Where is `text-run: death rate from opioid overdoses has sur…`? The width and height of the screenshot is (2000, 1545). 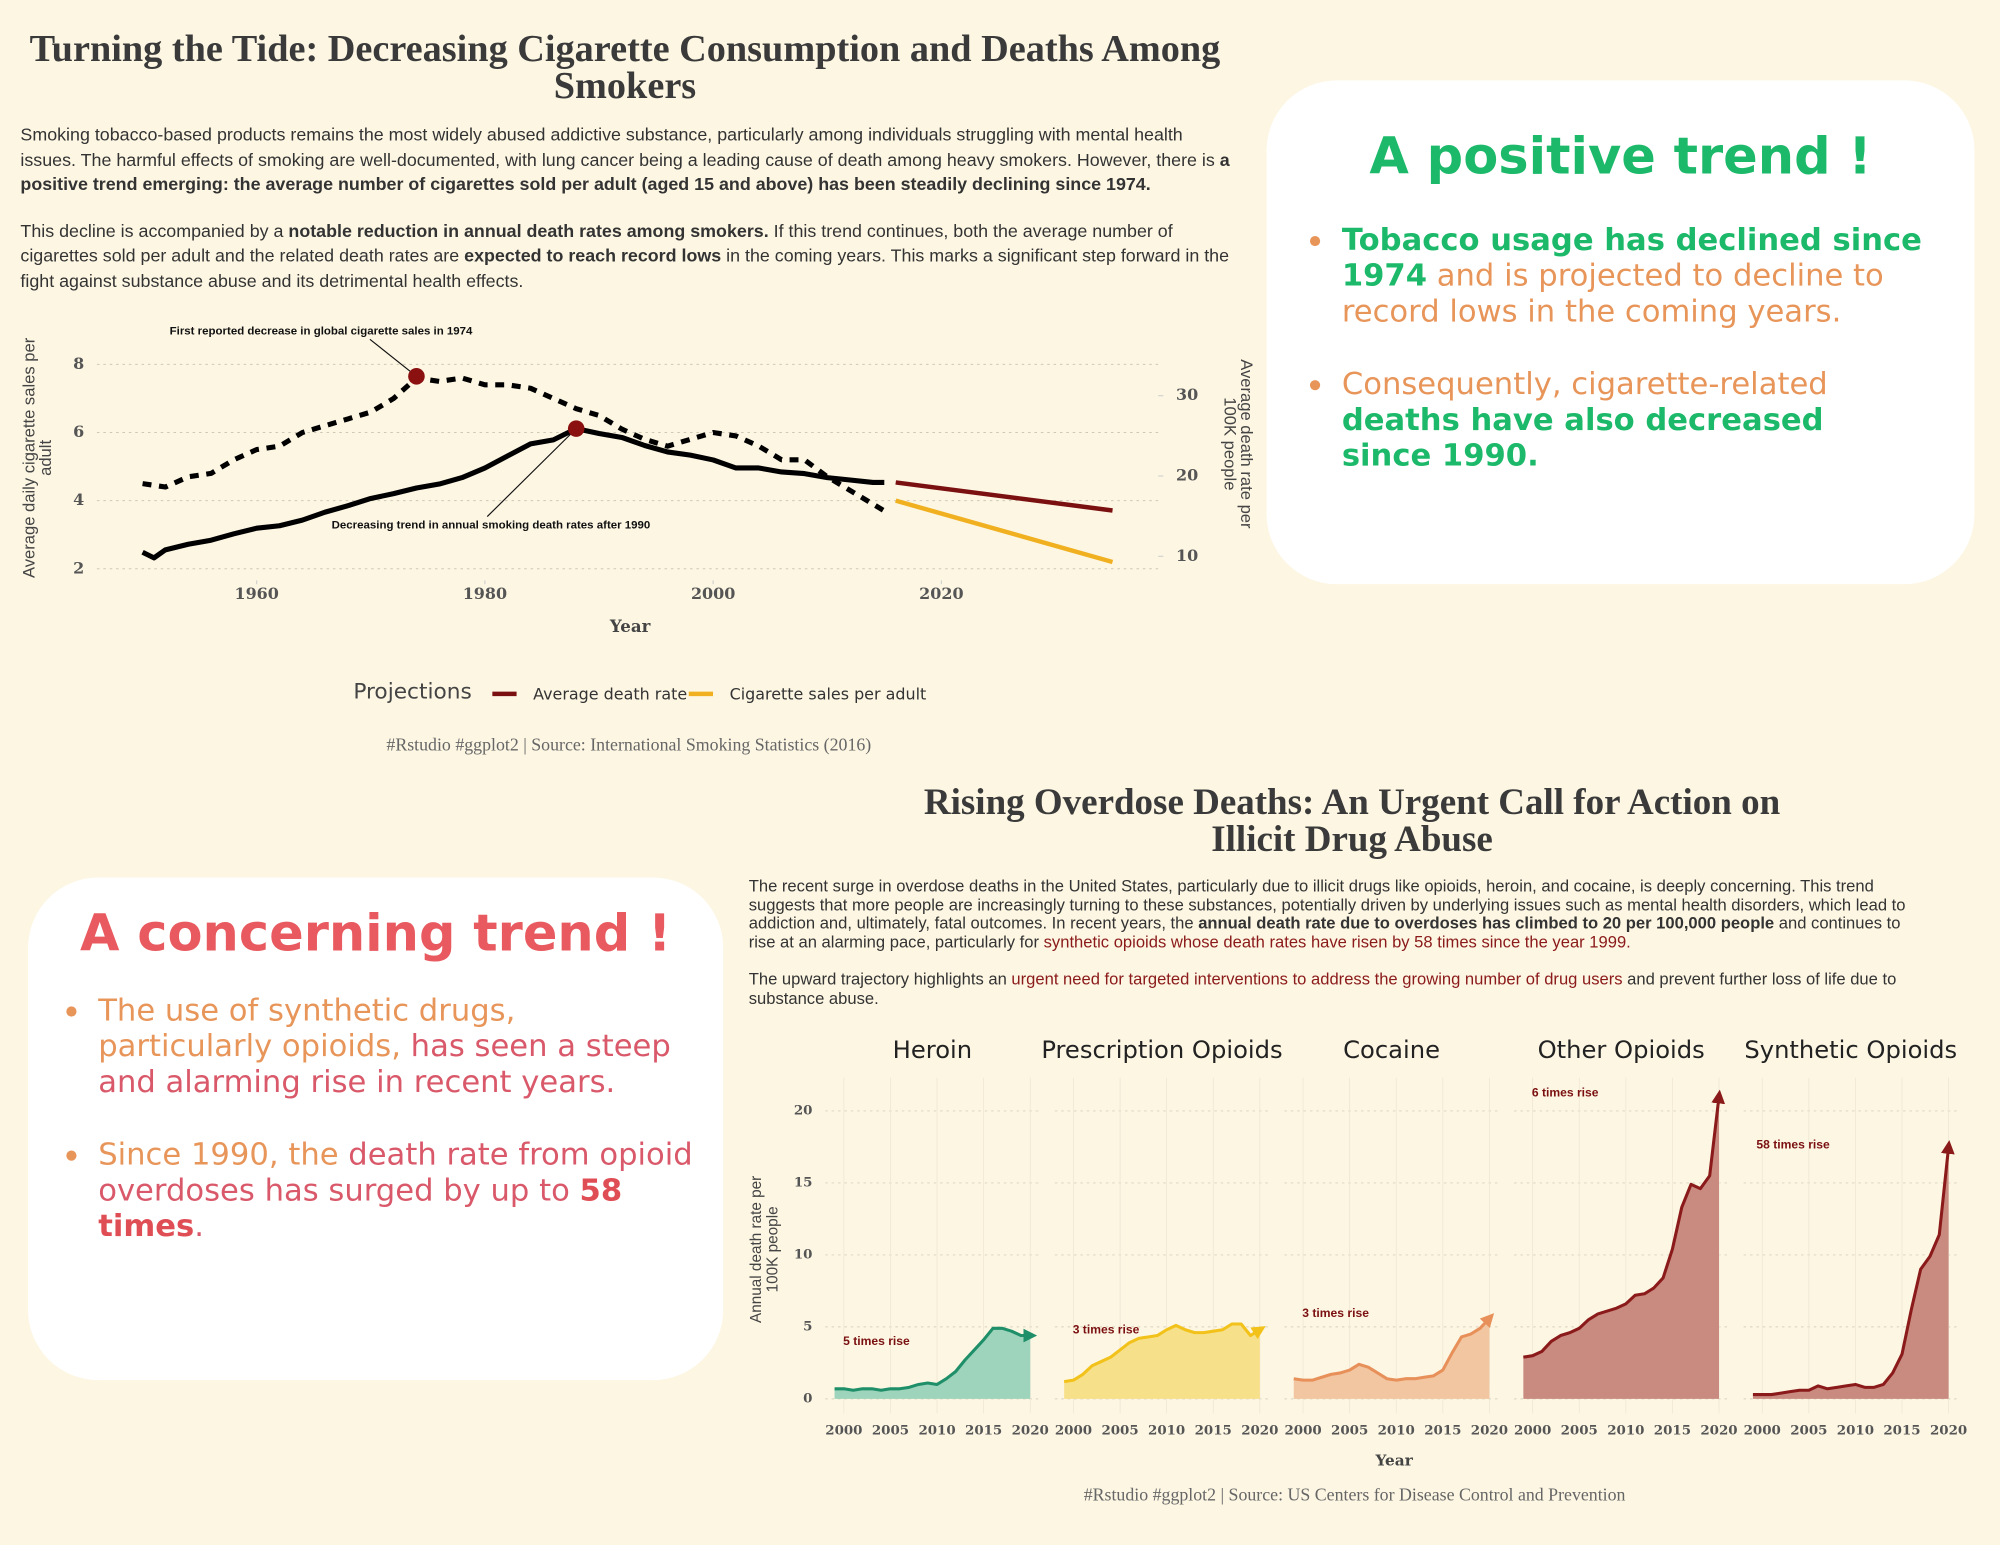
text-run: death rate from opioid overdoses has sur… is located at coordinates (395, 1172).